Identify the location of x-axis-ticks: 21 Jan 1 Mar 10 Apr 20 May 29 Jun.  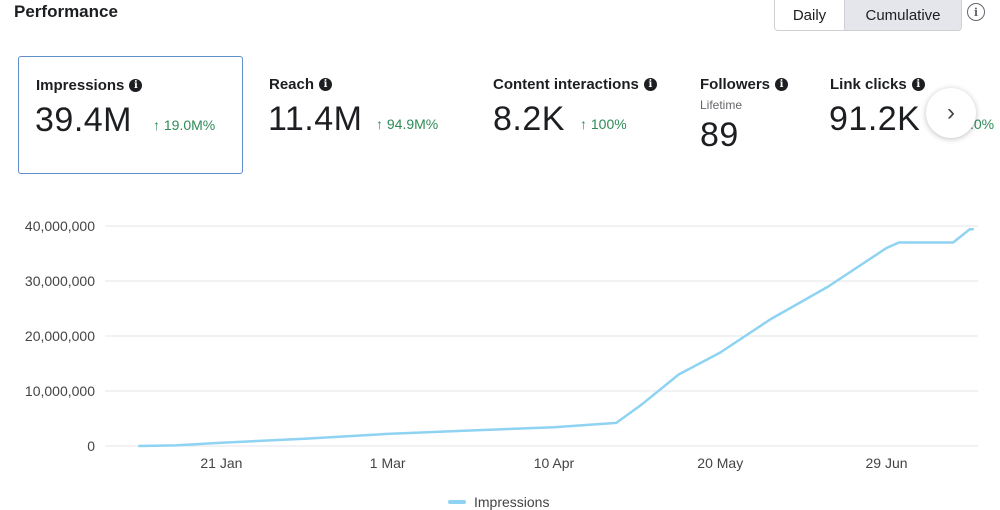
(553, 463).